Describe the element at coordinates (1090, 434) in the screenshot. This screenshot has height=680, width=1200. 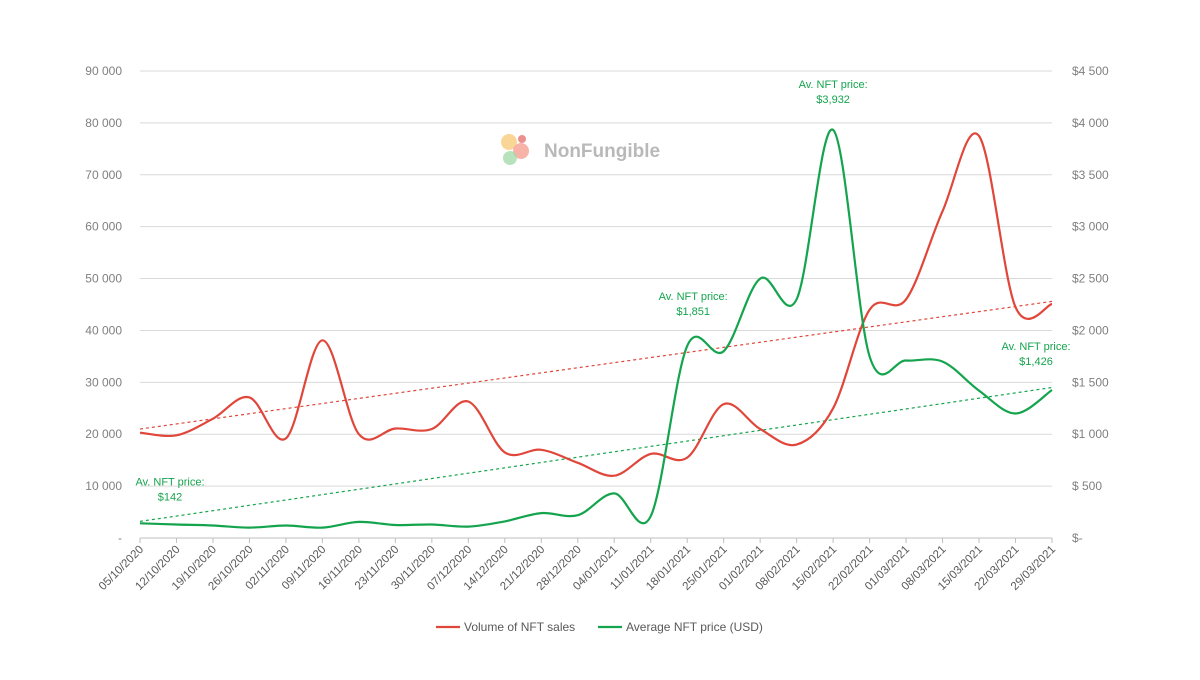
I see `y-right-tick-label: $1 000` at that location.